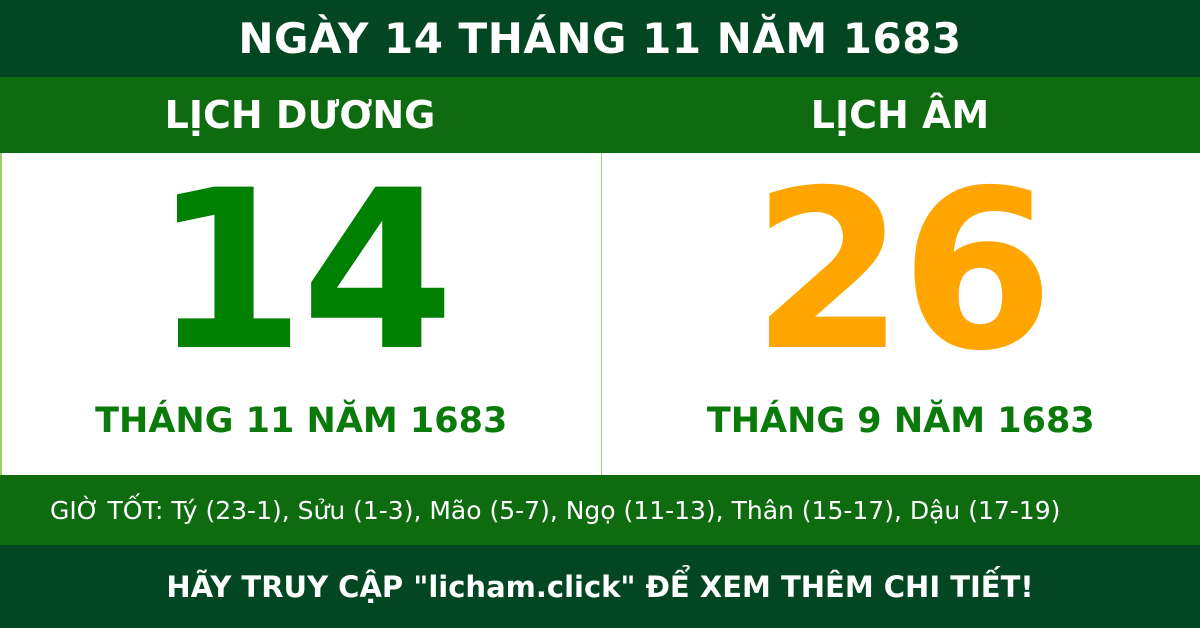 Image resolution: width=1200 pixels, height=628 pixels. What do you see at coordinates (900, 115) in the screenshot?
I see `lunar-heading: LỊCH ÂM` at bounding box center [900, 115].